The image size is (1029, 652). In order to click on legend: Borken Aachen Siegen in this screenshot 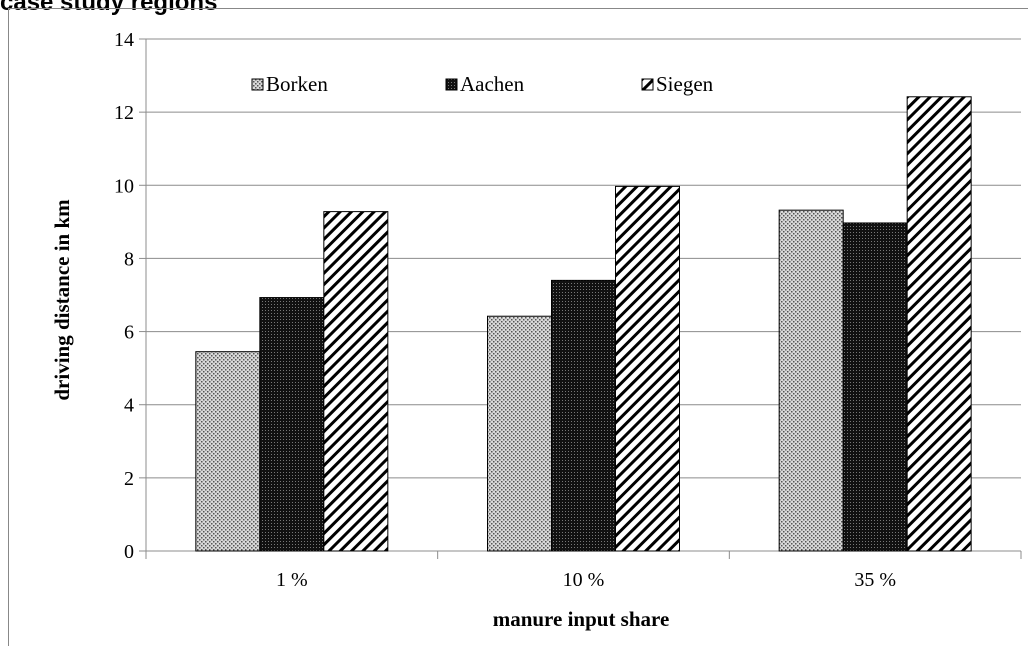, I will do `click(482, 84)`.